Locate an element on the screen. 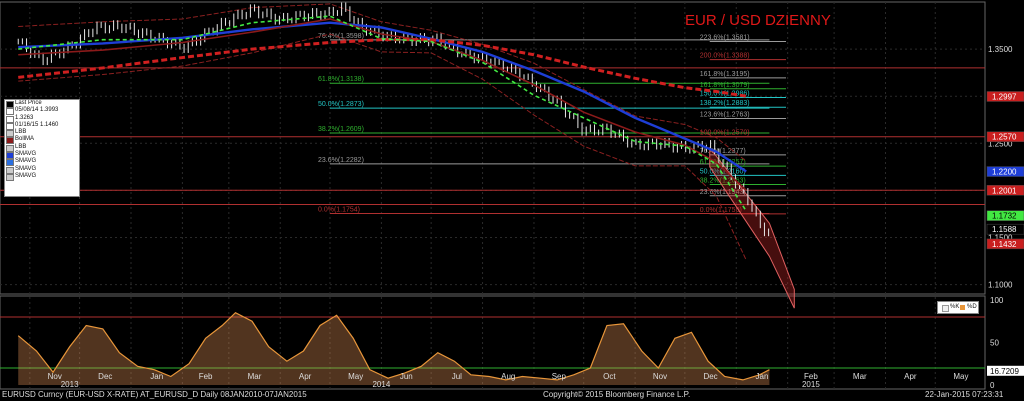  fib-extension-label: 200.0%(1.3388) is located at coordinates (725, 56).